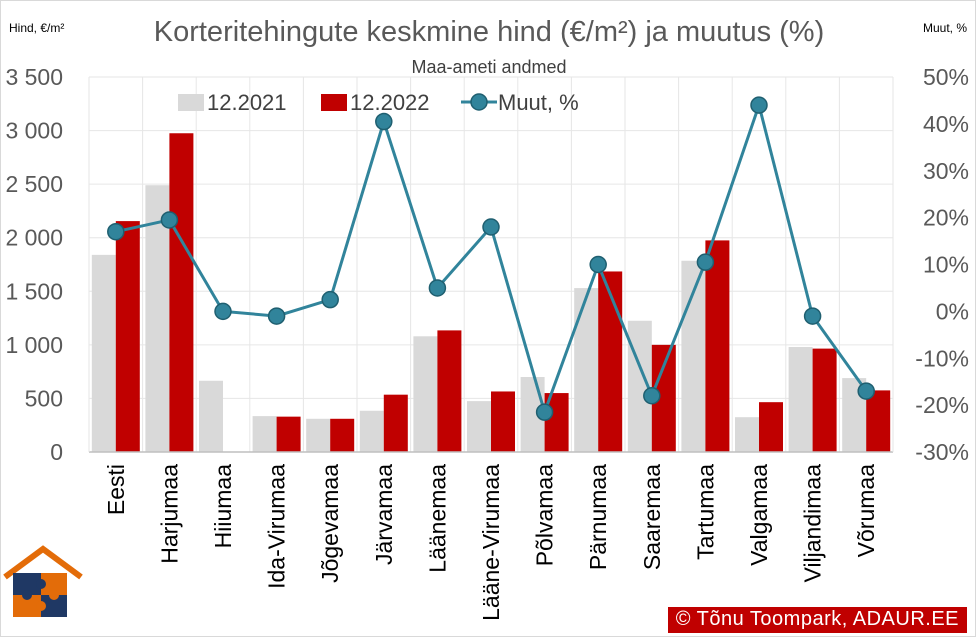 This screenshot has width=976, height=638. I want to click on left-tick-label: 1 000, so click(34, 345).